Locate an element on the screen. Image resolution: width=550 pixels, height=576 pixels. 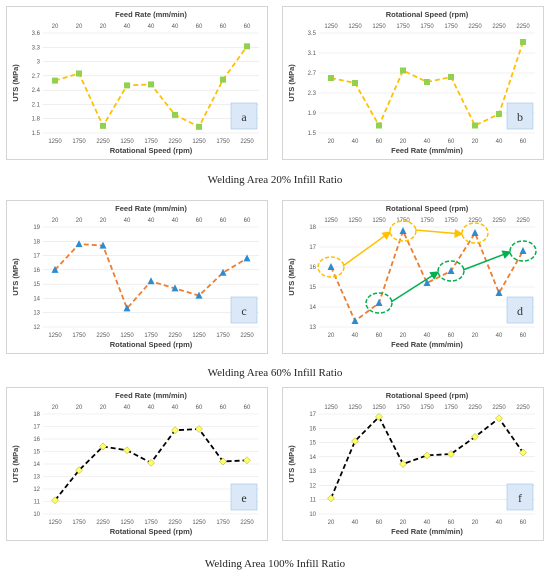
panel-label: d is located at coordinates (520, 311).